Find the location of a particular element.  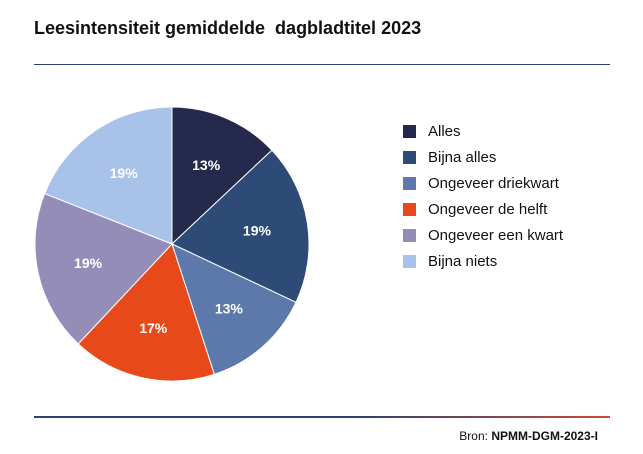

slice-label-5: 19% is located at coordinates (88, 263).